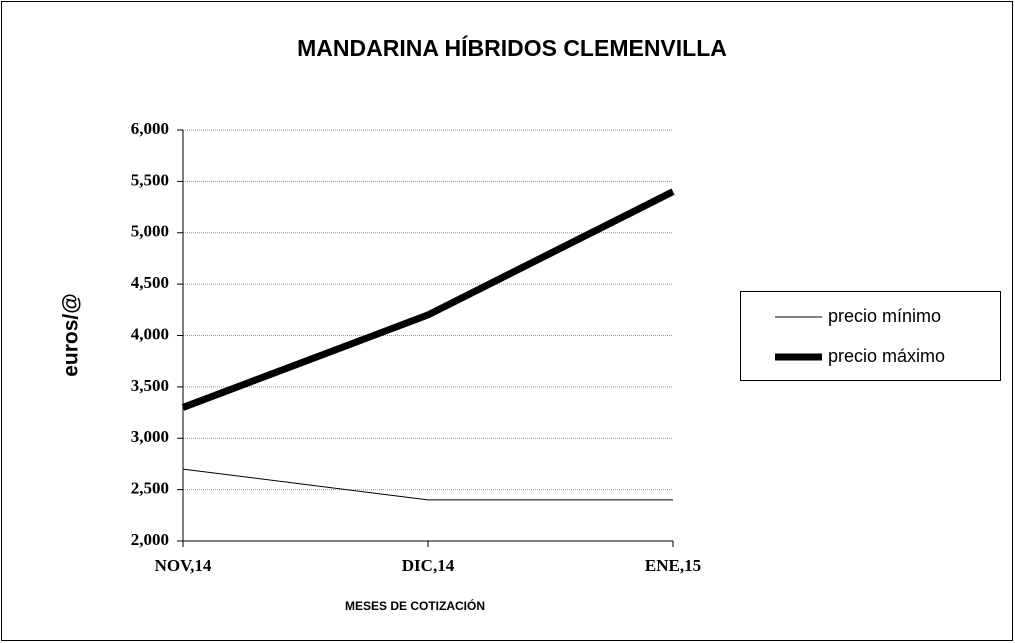 The width and height of the screenshot is (1015, 643). I want to click on x-axis-label: MESES DE COTIZACIÓN, so click(415, 605).